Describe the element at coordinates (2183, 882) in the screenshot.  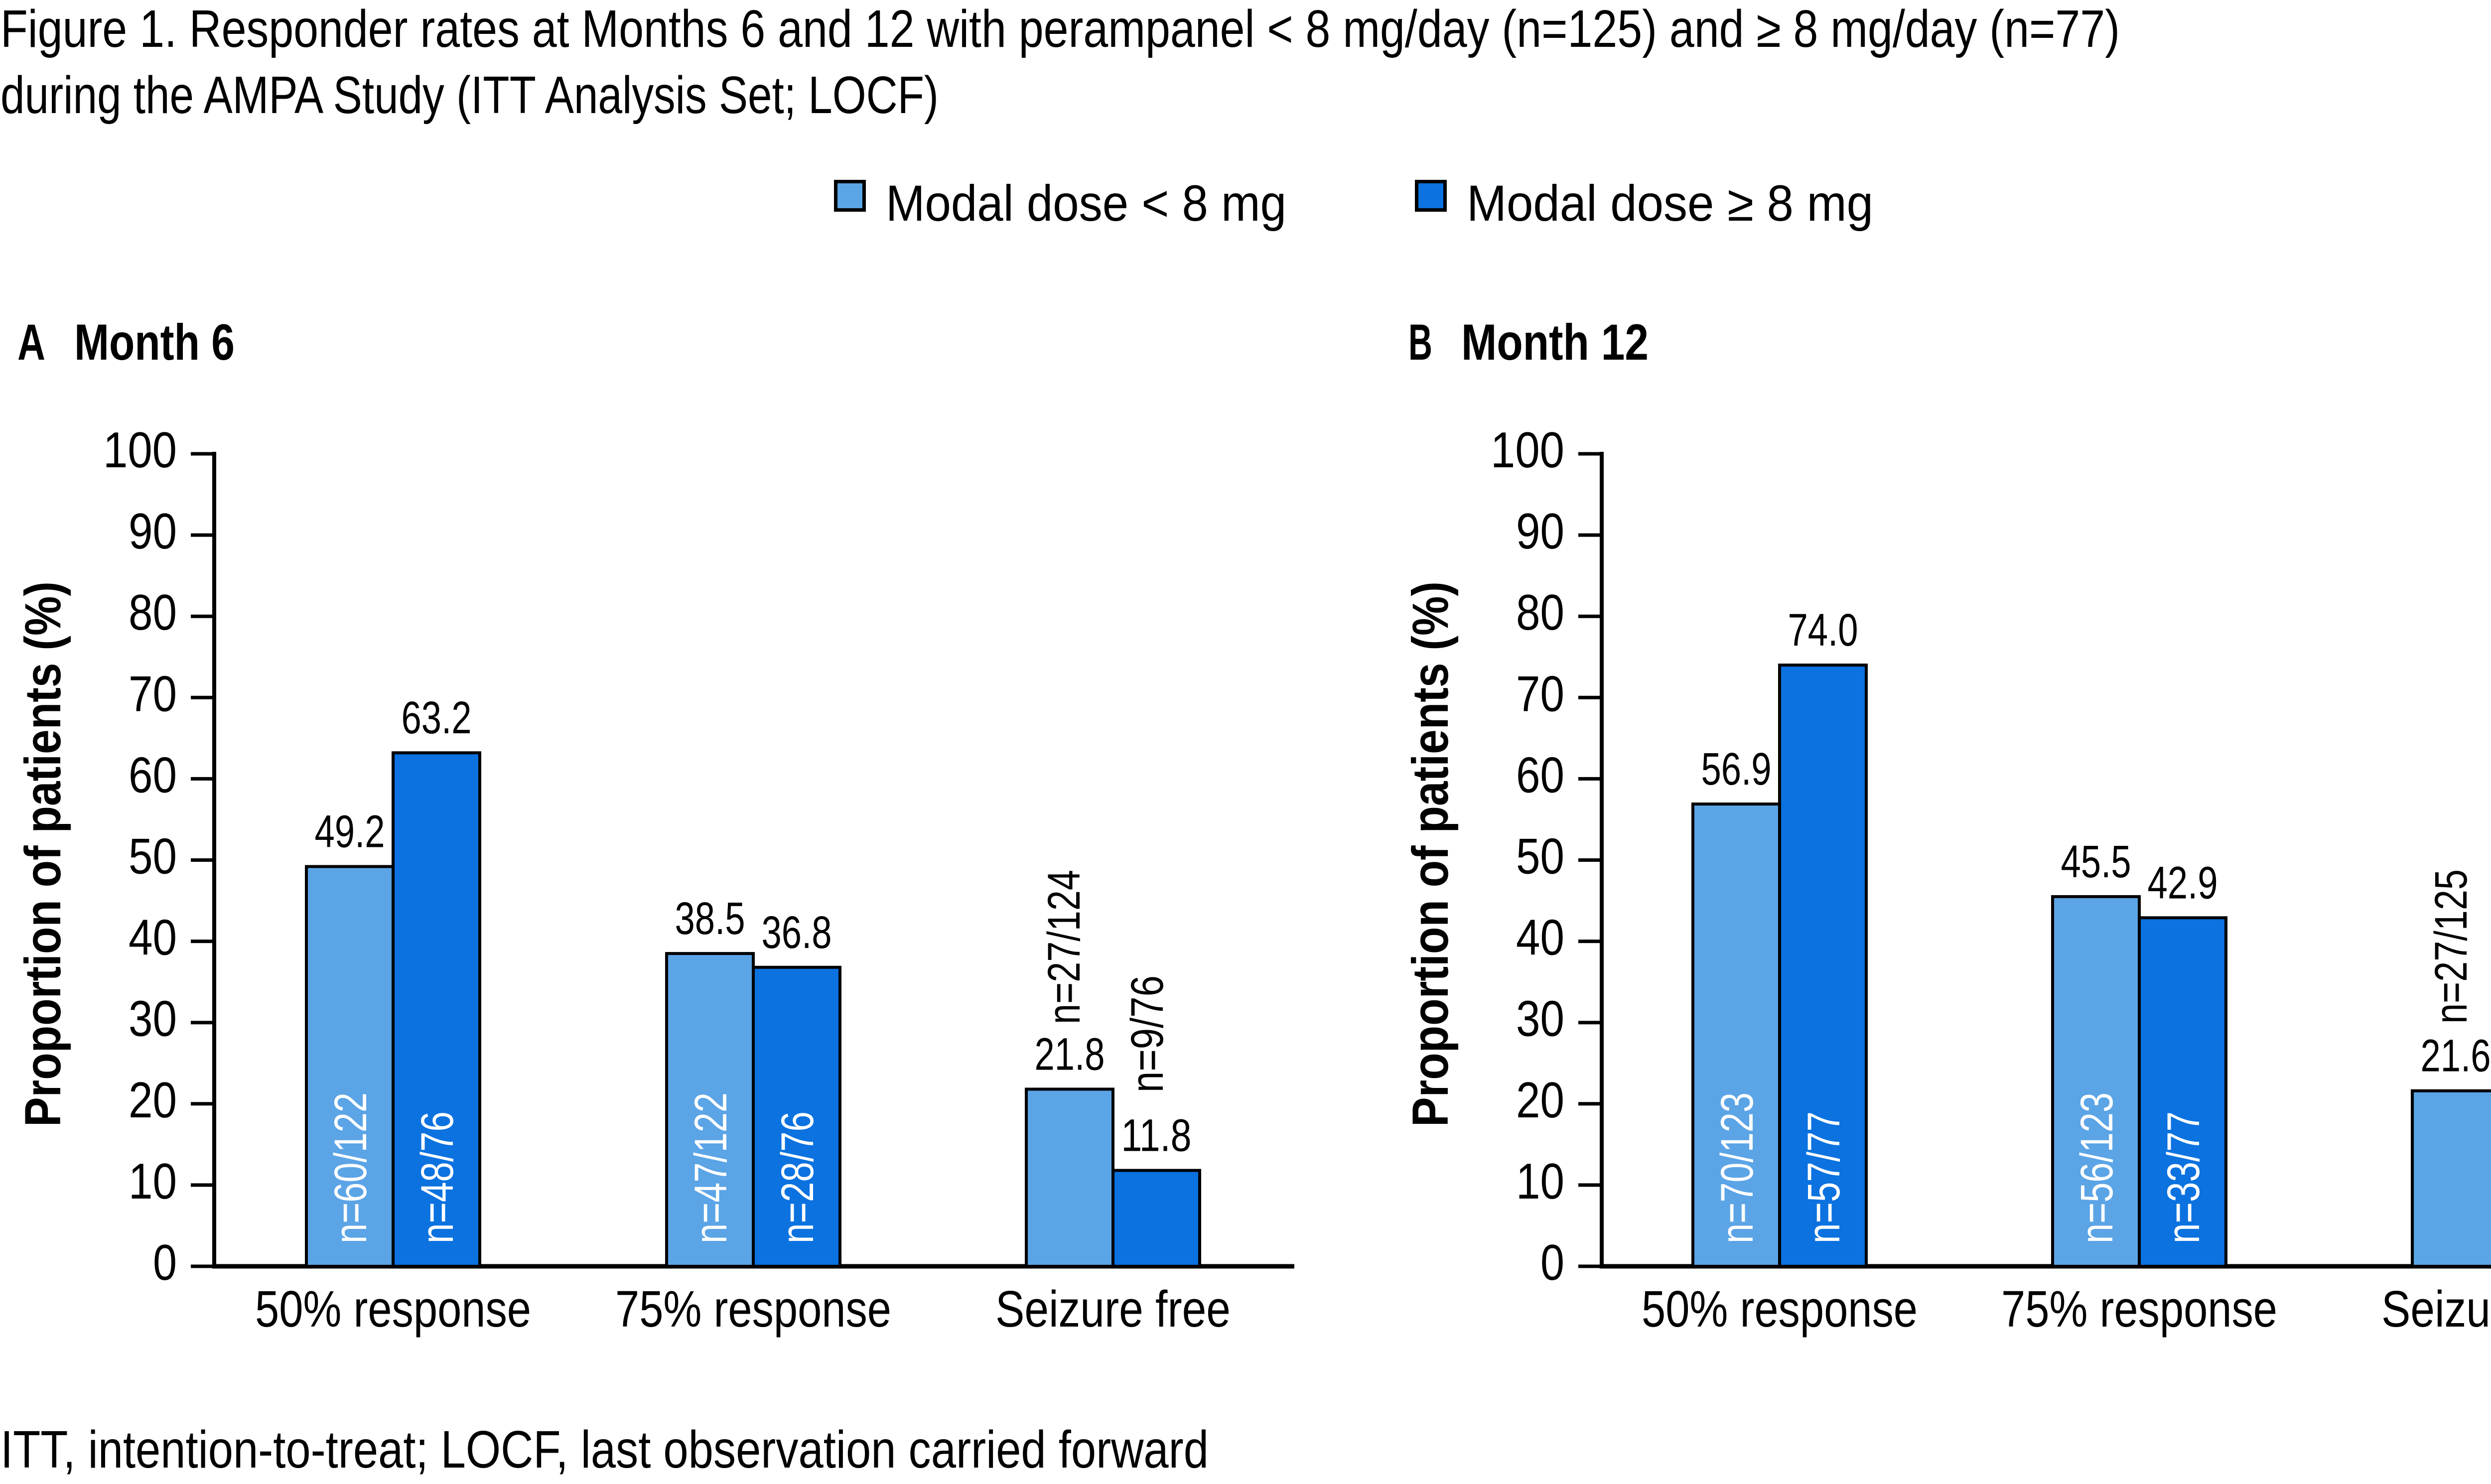
I see `svg-text: 42.9` at that location.